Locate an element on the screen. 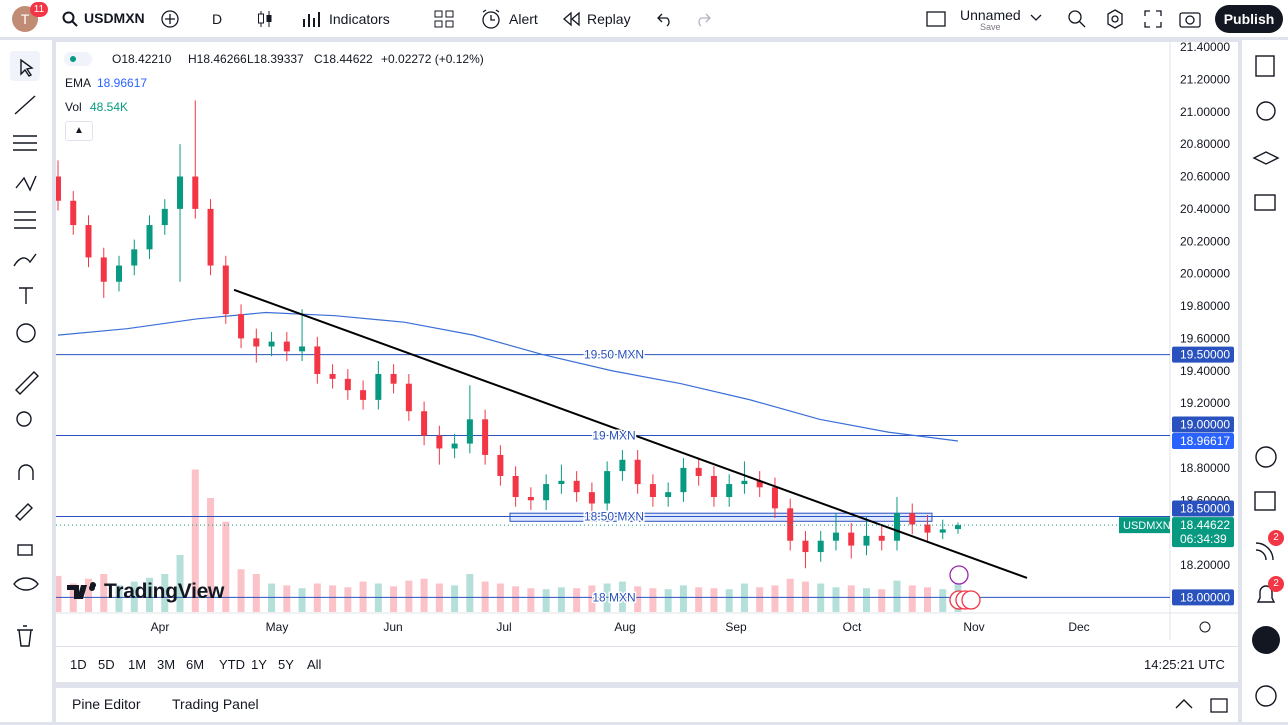 The height and width of the screenshot is (725, 1288). pattern-tool is located at coordinates (26, 183).